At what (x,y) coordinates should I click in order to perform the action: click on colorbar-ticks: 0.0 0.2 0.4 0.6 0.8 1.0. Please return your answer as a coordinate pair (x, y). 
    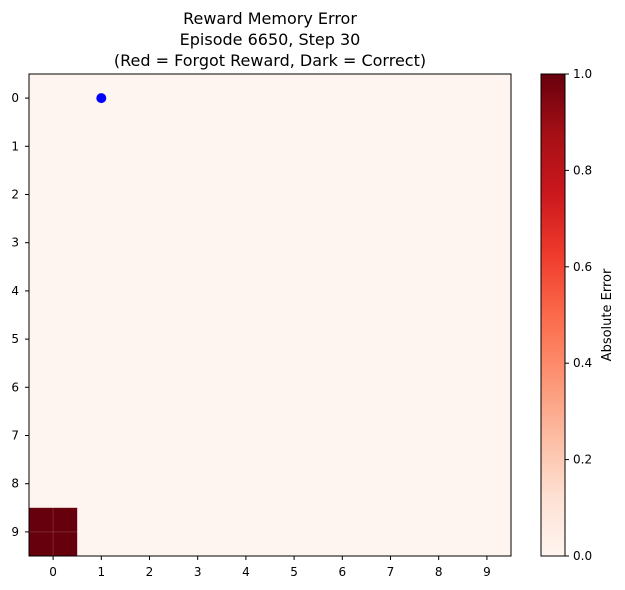
    Looking at the image, I should click on (578, 315).